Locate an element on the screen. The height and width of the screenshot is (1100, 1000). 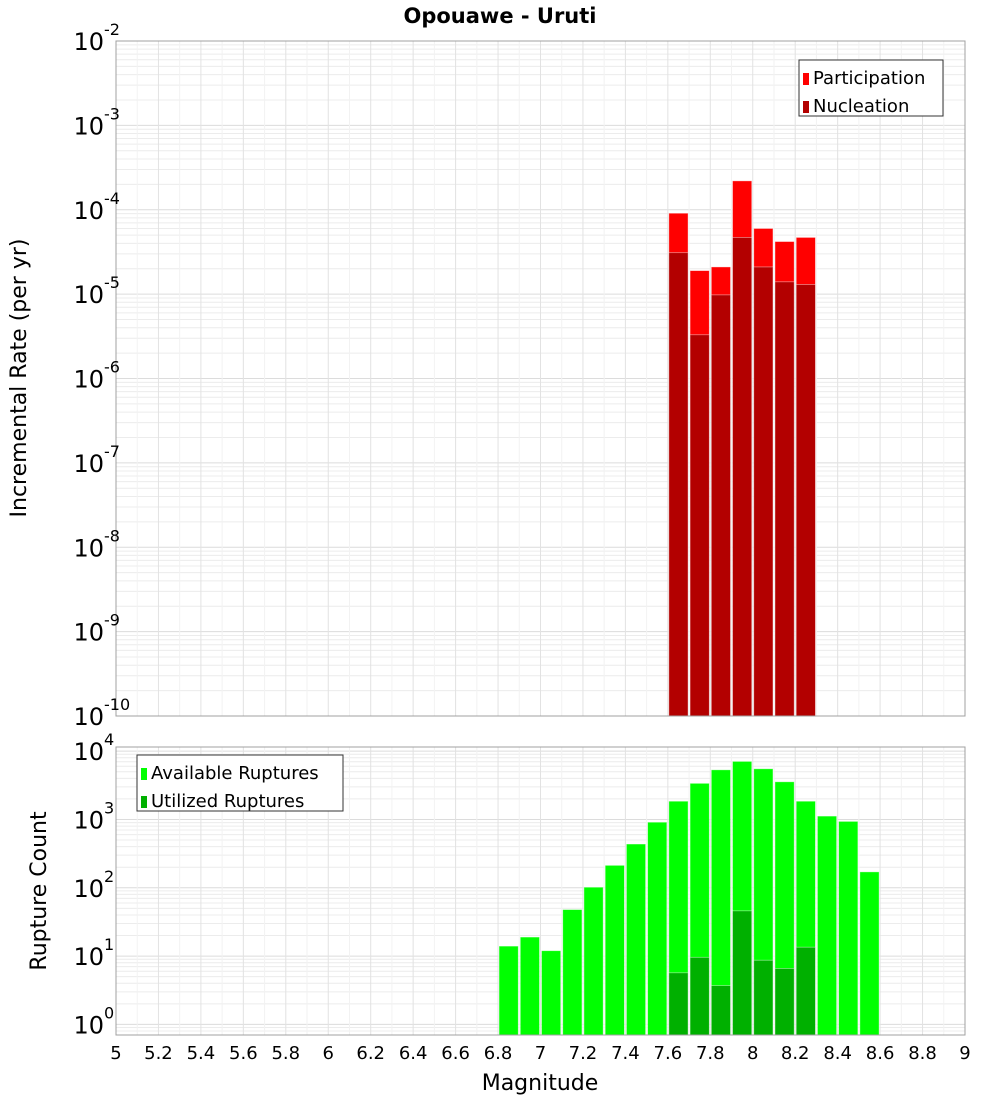
bottom-y-axis-label: Rupture Count is located at coordinates (39, 891).